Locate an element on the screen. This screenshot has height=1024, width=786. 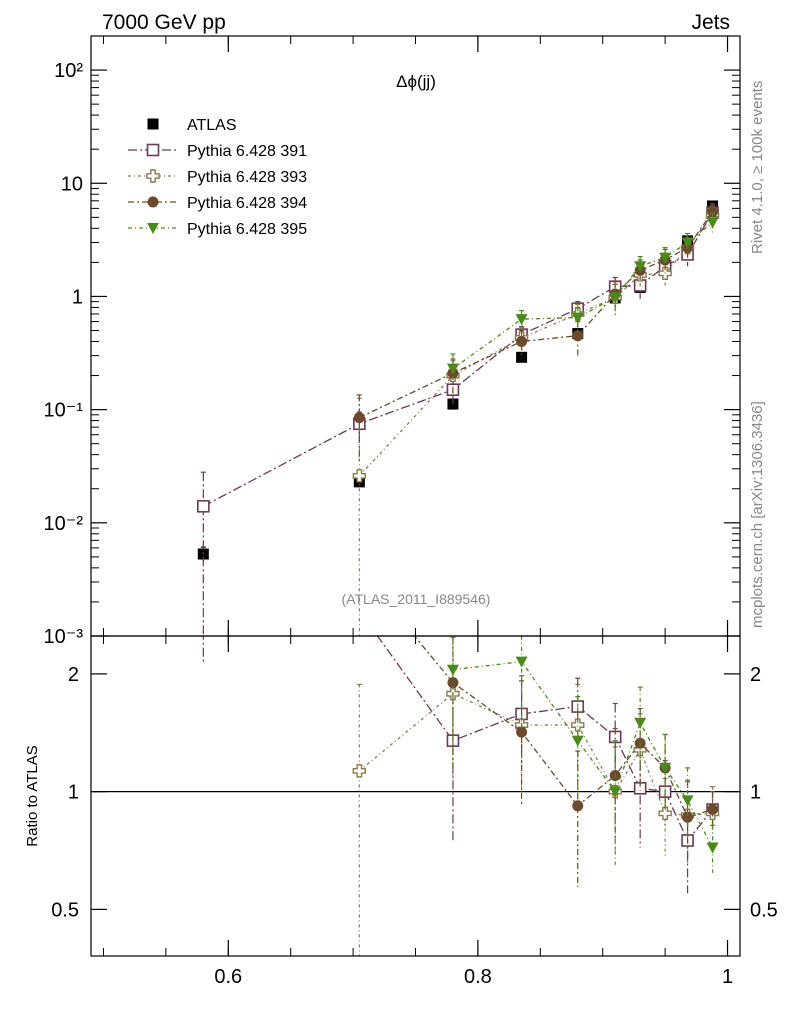
ratio-xtick-label: 0.8 is located at coordinates (478, 977).